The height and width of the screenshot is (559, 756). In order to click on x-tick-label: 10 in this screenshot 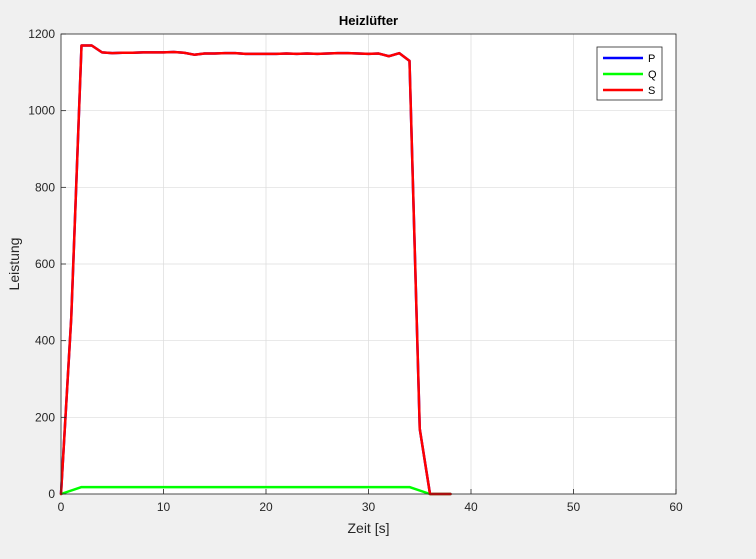, I will do `click(164, 507)`.